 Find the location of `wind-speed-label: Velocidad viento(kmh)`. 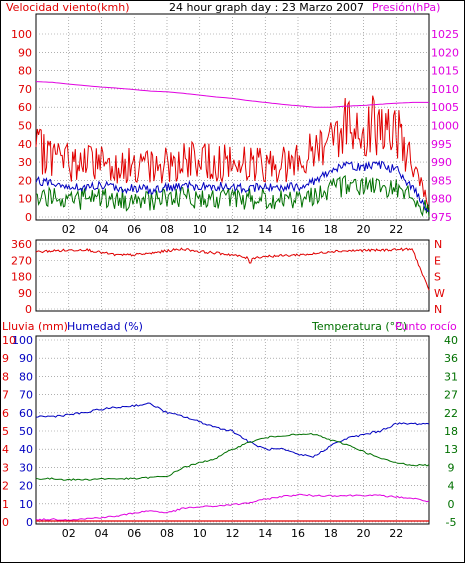

wind-speed-label: Velocidad viento(kmh) is located at coordinates (68, 7).